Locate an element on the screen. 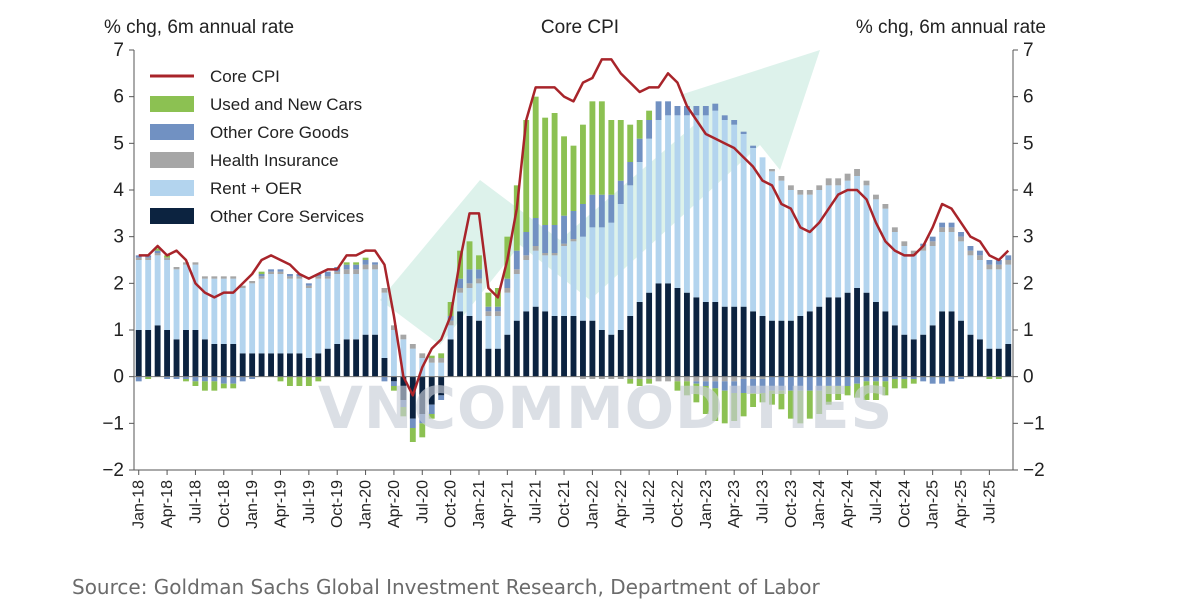 Image resolution: width=1200 pixels, height=603 pixels. x-tick-label: Oct-18 is located at coordinates (224, 504).